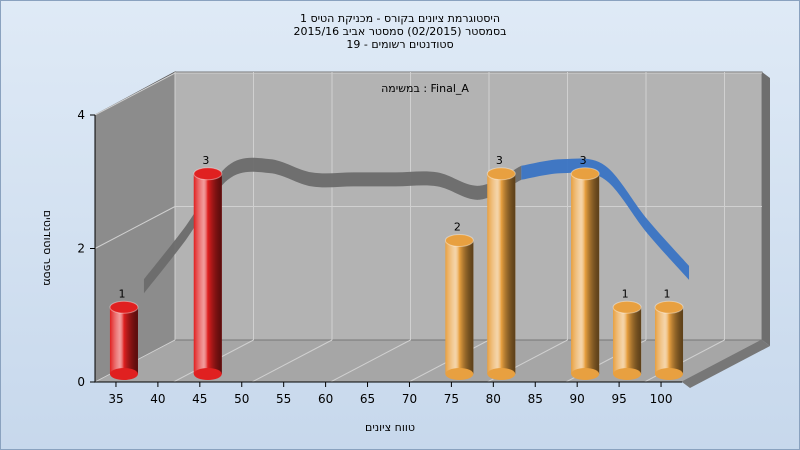 The image size is (800, 450). Describe the element at coordinates (605, 219) in the screenshot. I see `trend-ribbon-blue` at that location.